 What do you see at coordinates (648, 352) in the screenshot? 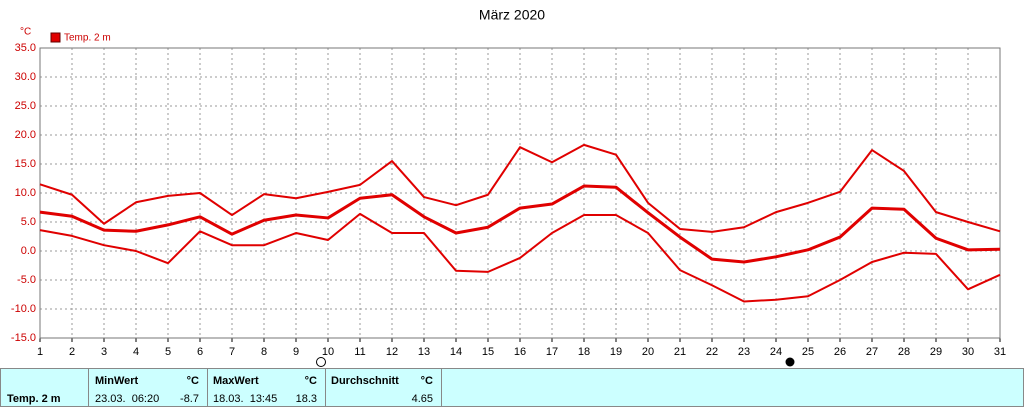
I see `x-tick-label: 20` at bounding box center [648, 352].